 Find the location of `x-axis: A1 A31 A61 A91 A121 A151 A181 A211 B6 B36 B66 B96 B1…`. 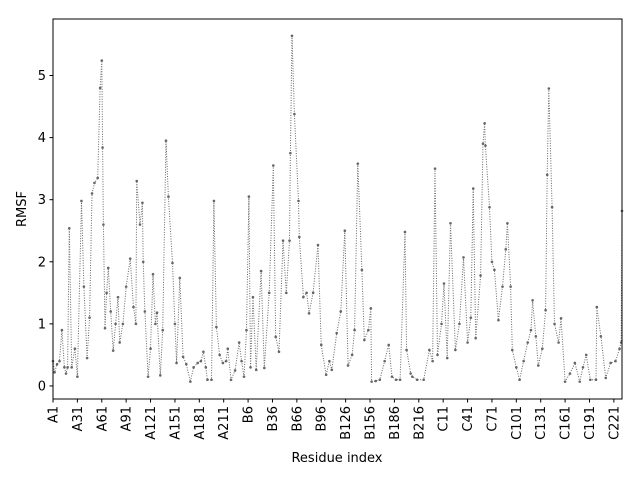

x-axis: A1 A31 A61 A91 A121 A151 A181 A211 B6 B36 B66 B96 B1… is located at coordinates (334, 419).